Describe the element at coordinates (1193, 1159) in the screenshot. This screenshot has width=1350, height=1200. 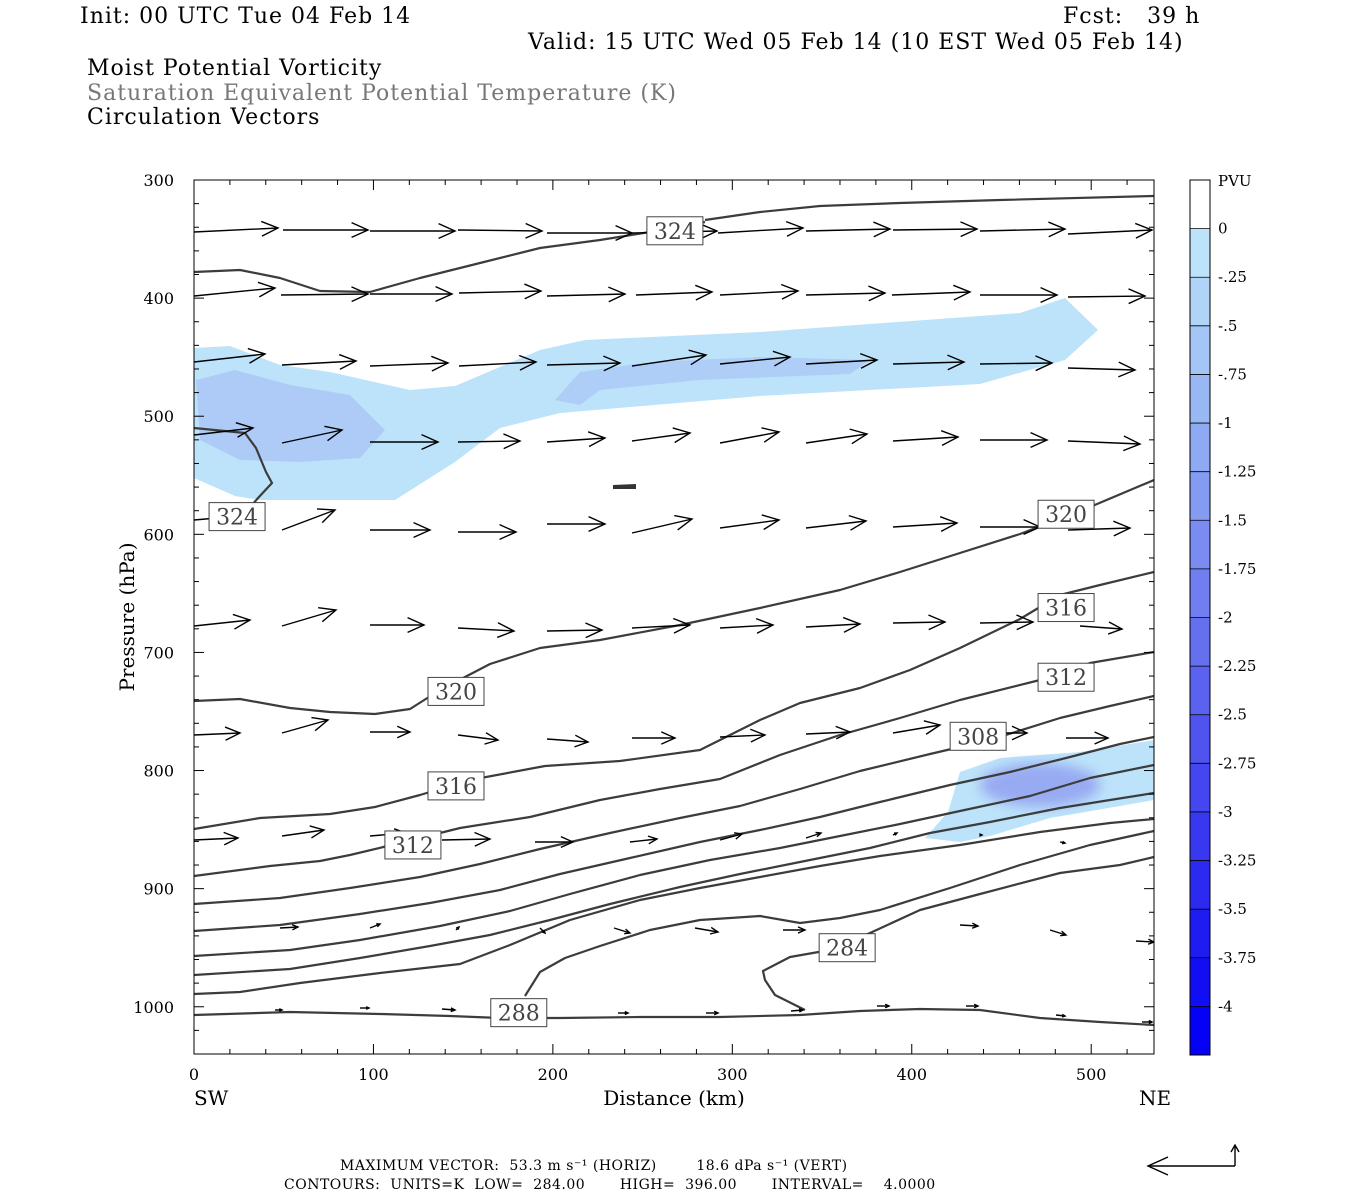
I see `reference-vector-icon` at that location.